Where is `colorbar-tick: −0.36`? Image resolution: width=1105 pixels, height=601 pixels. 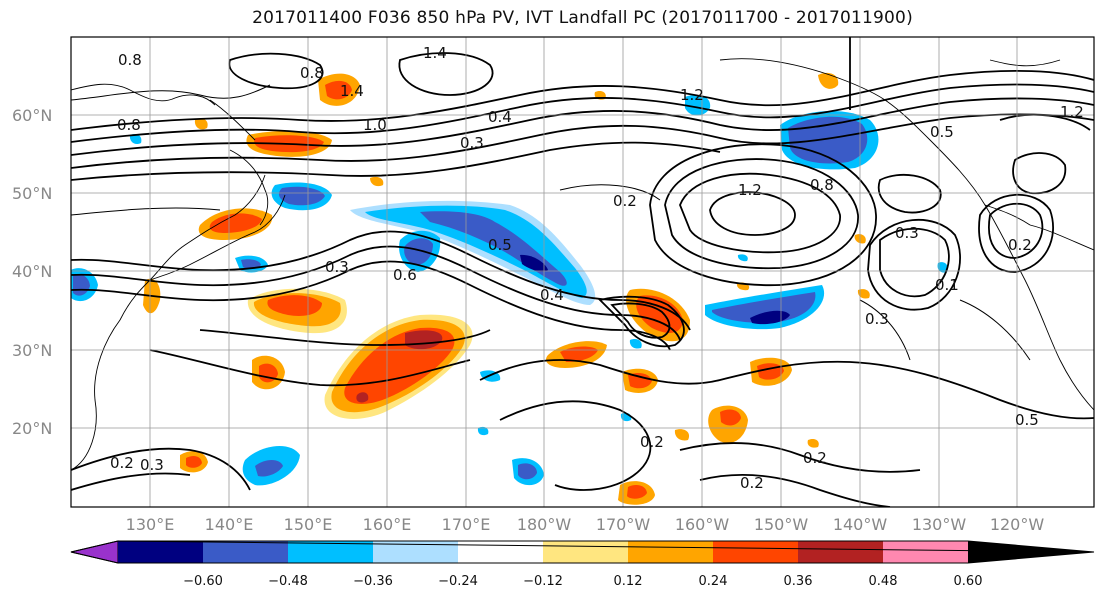
colorbar-tick: −0.36 is located at coordinates (373, 581).